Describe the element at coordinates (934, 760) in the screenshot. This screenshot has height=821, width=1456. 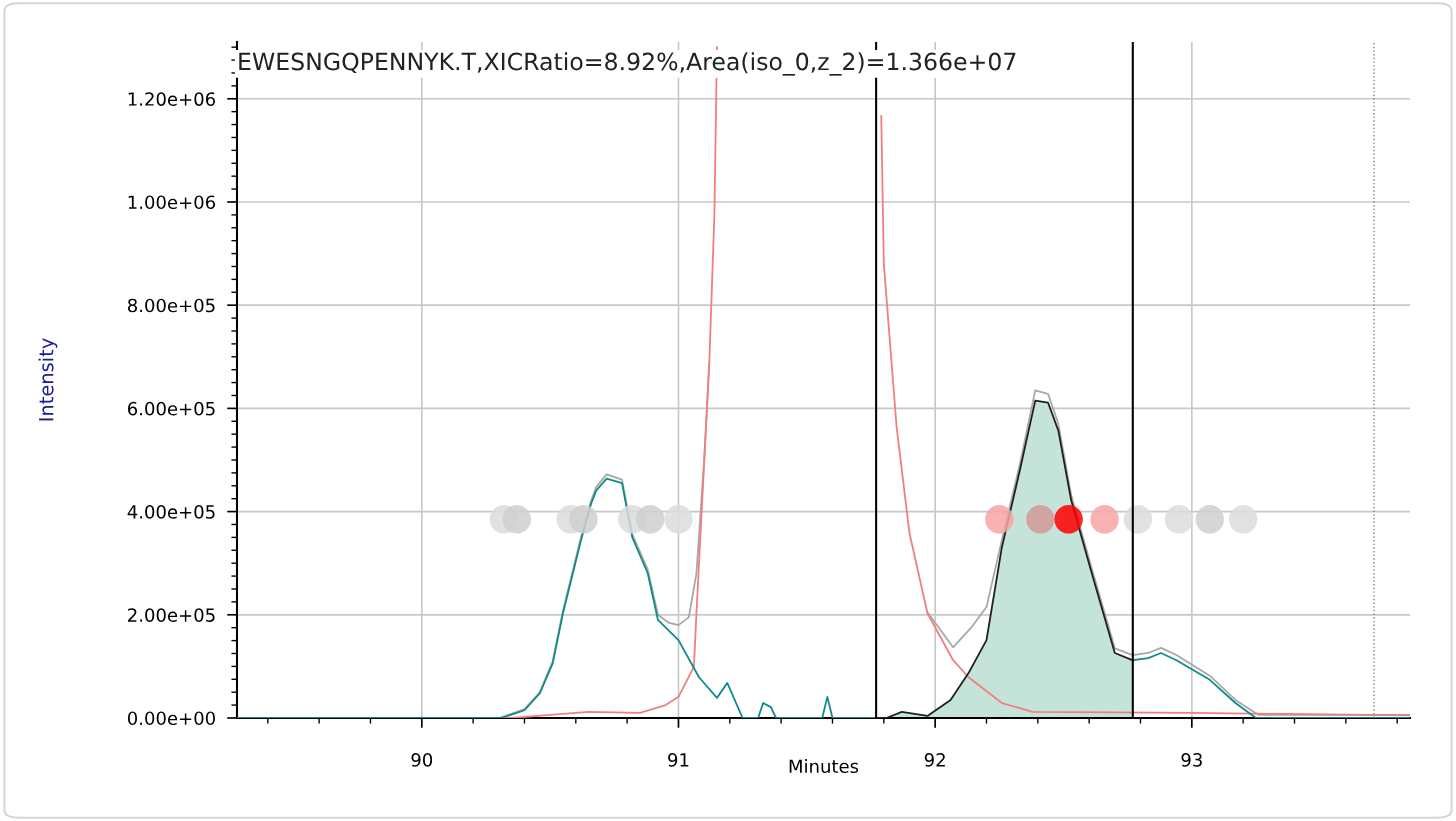
I see `x-tick-label: 92` at that location.